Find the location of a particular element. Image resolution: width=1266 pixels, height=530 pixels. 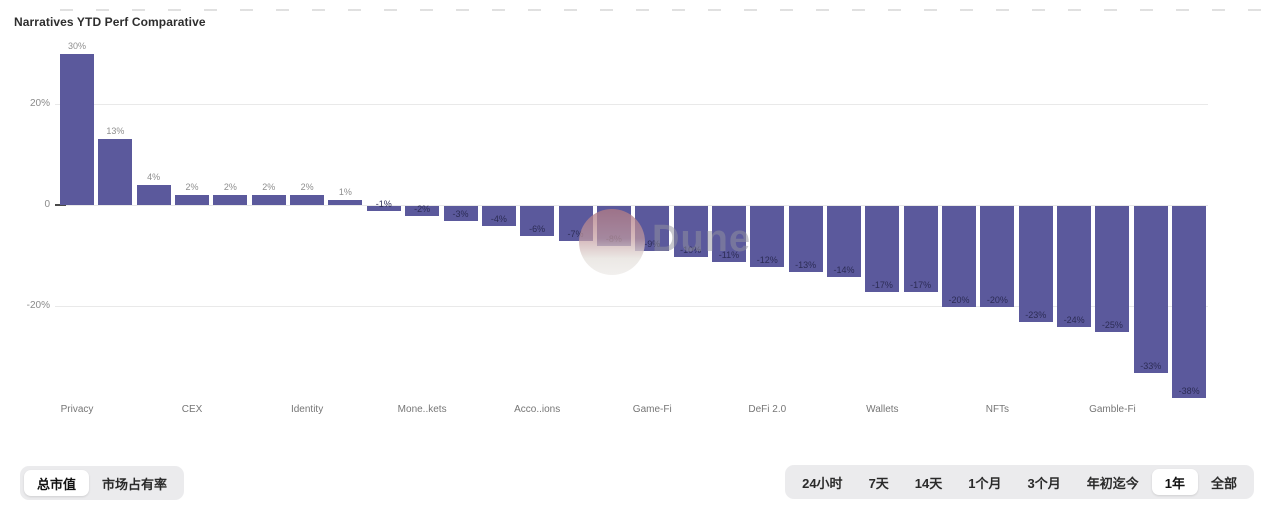

bar-value-label: 4% is located at coordinates (154, 176).